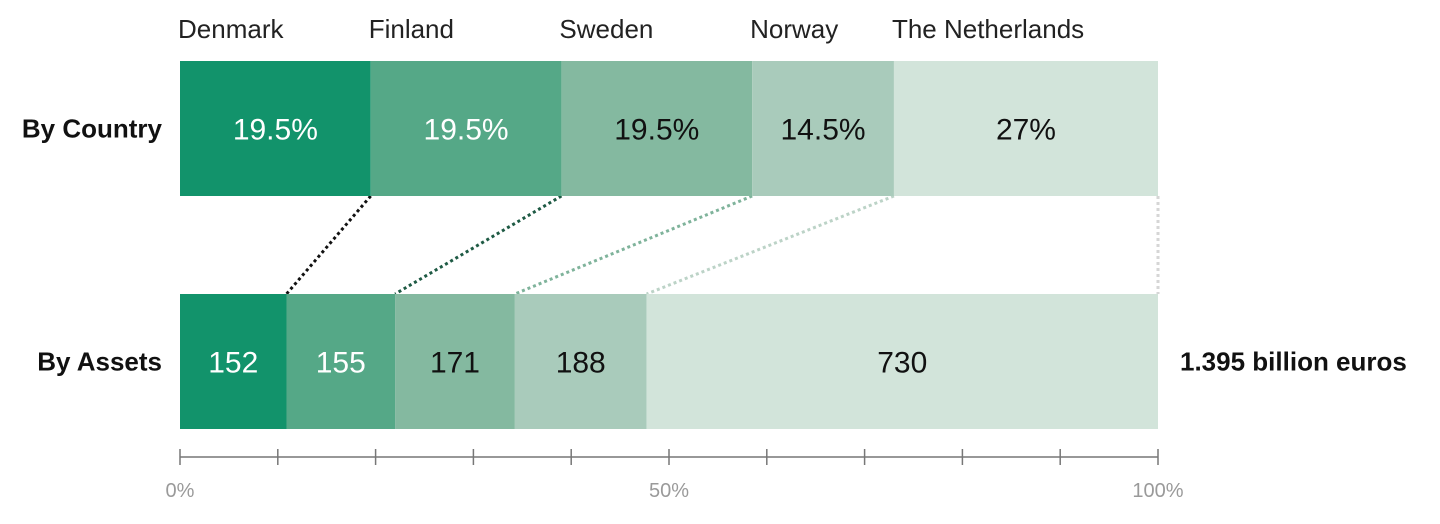 This screenshot has width=1440, height=524. Describe the element at coordinates (1157, 491) in the screenshot. I see `x-tick-label-100: 100%` at that location.